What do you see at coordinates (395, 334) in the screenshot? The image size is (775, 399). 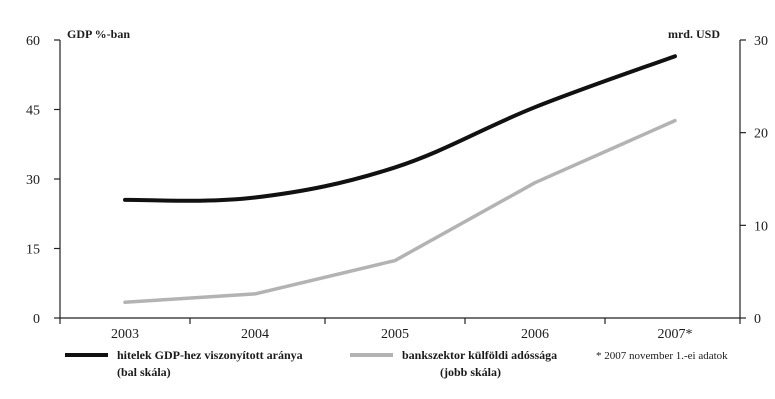 I see `x-tick-label: 2005` at bounding box center [395, 334].